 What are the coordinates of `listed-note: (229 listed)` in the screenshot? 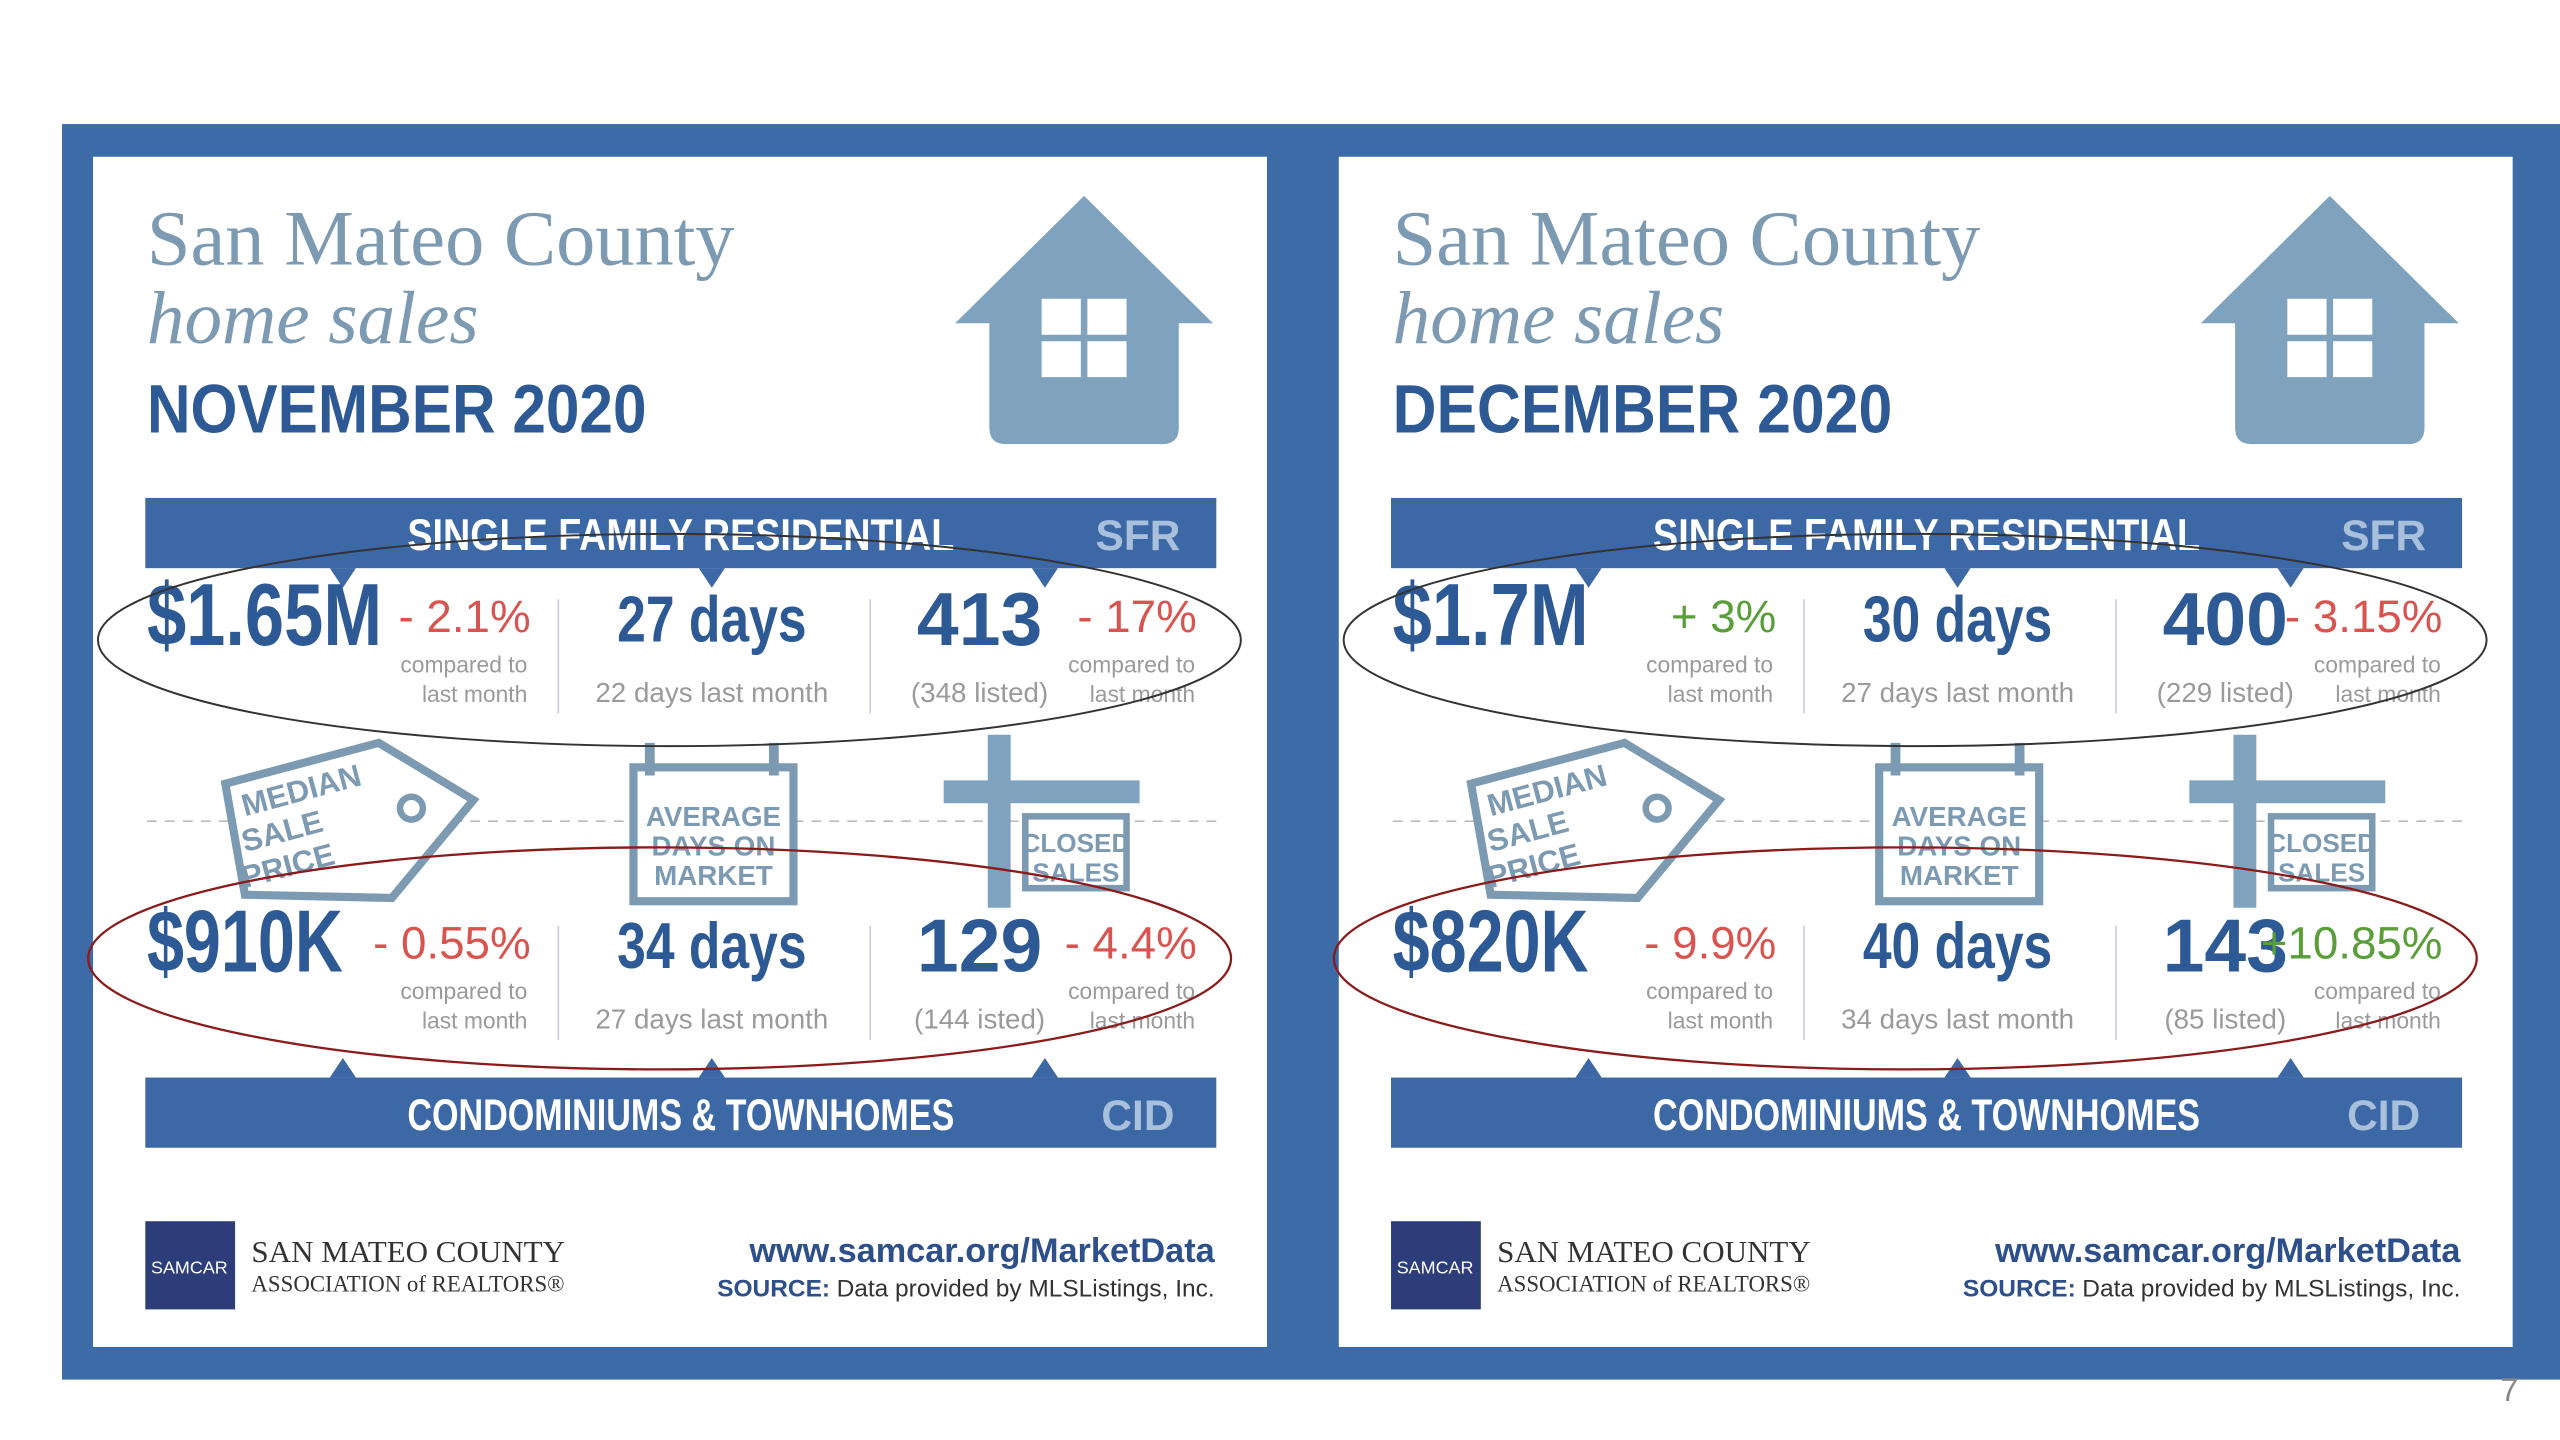 It's located at (2225, 692).